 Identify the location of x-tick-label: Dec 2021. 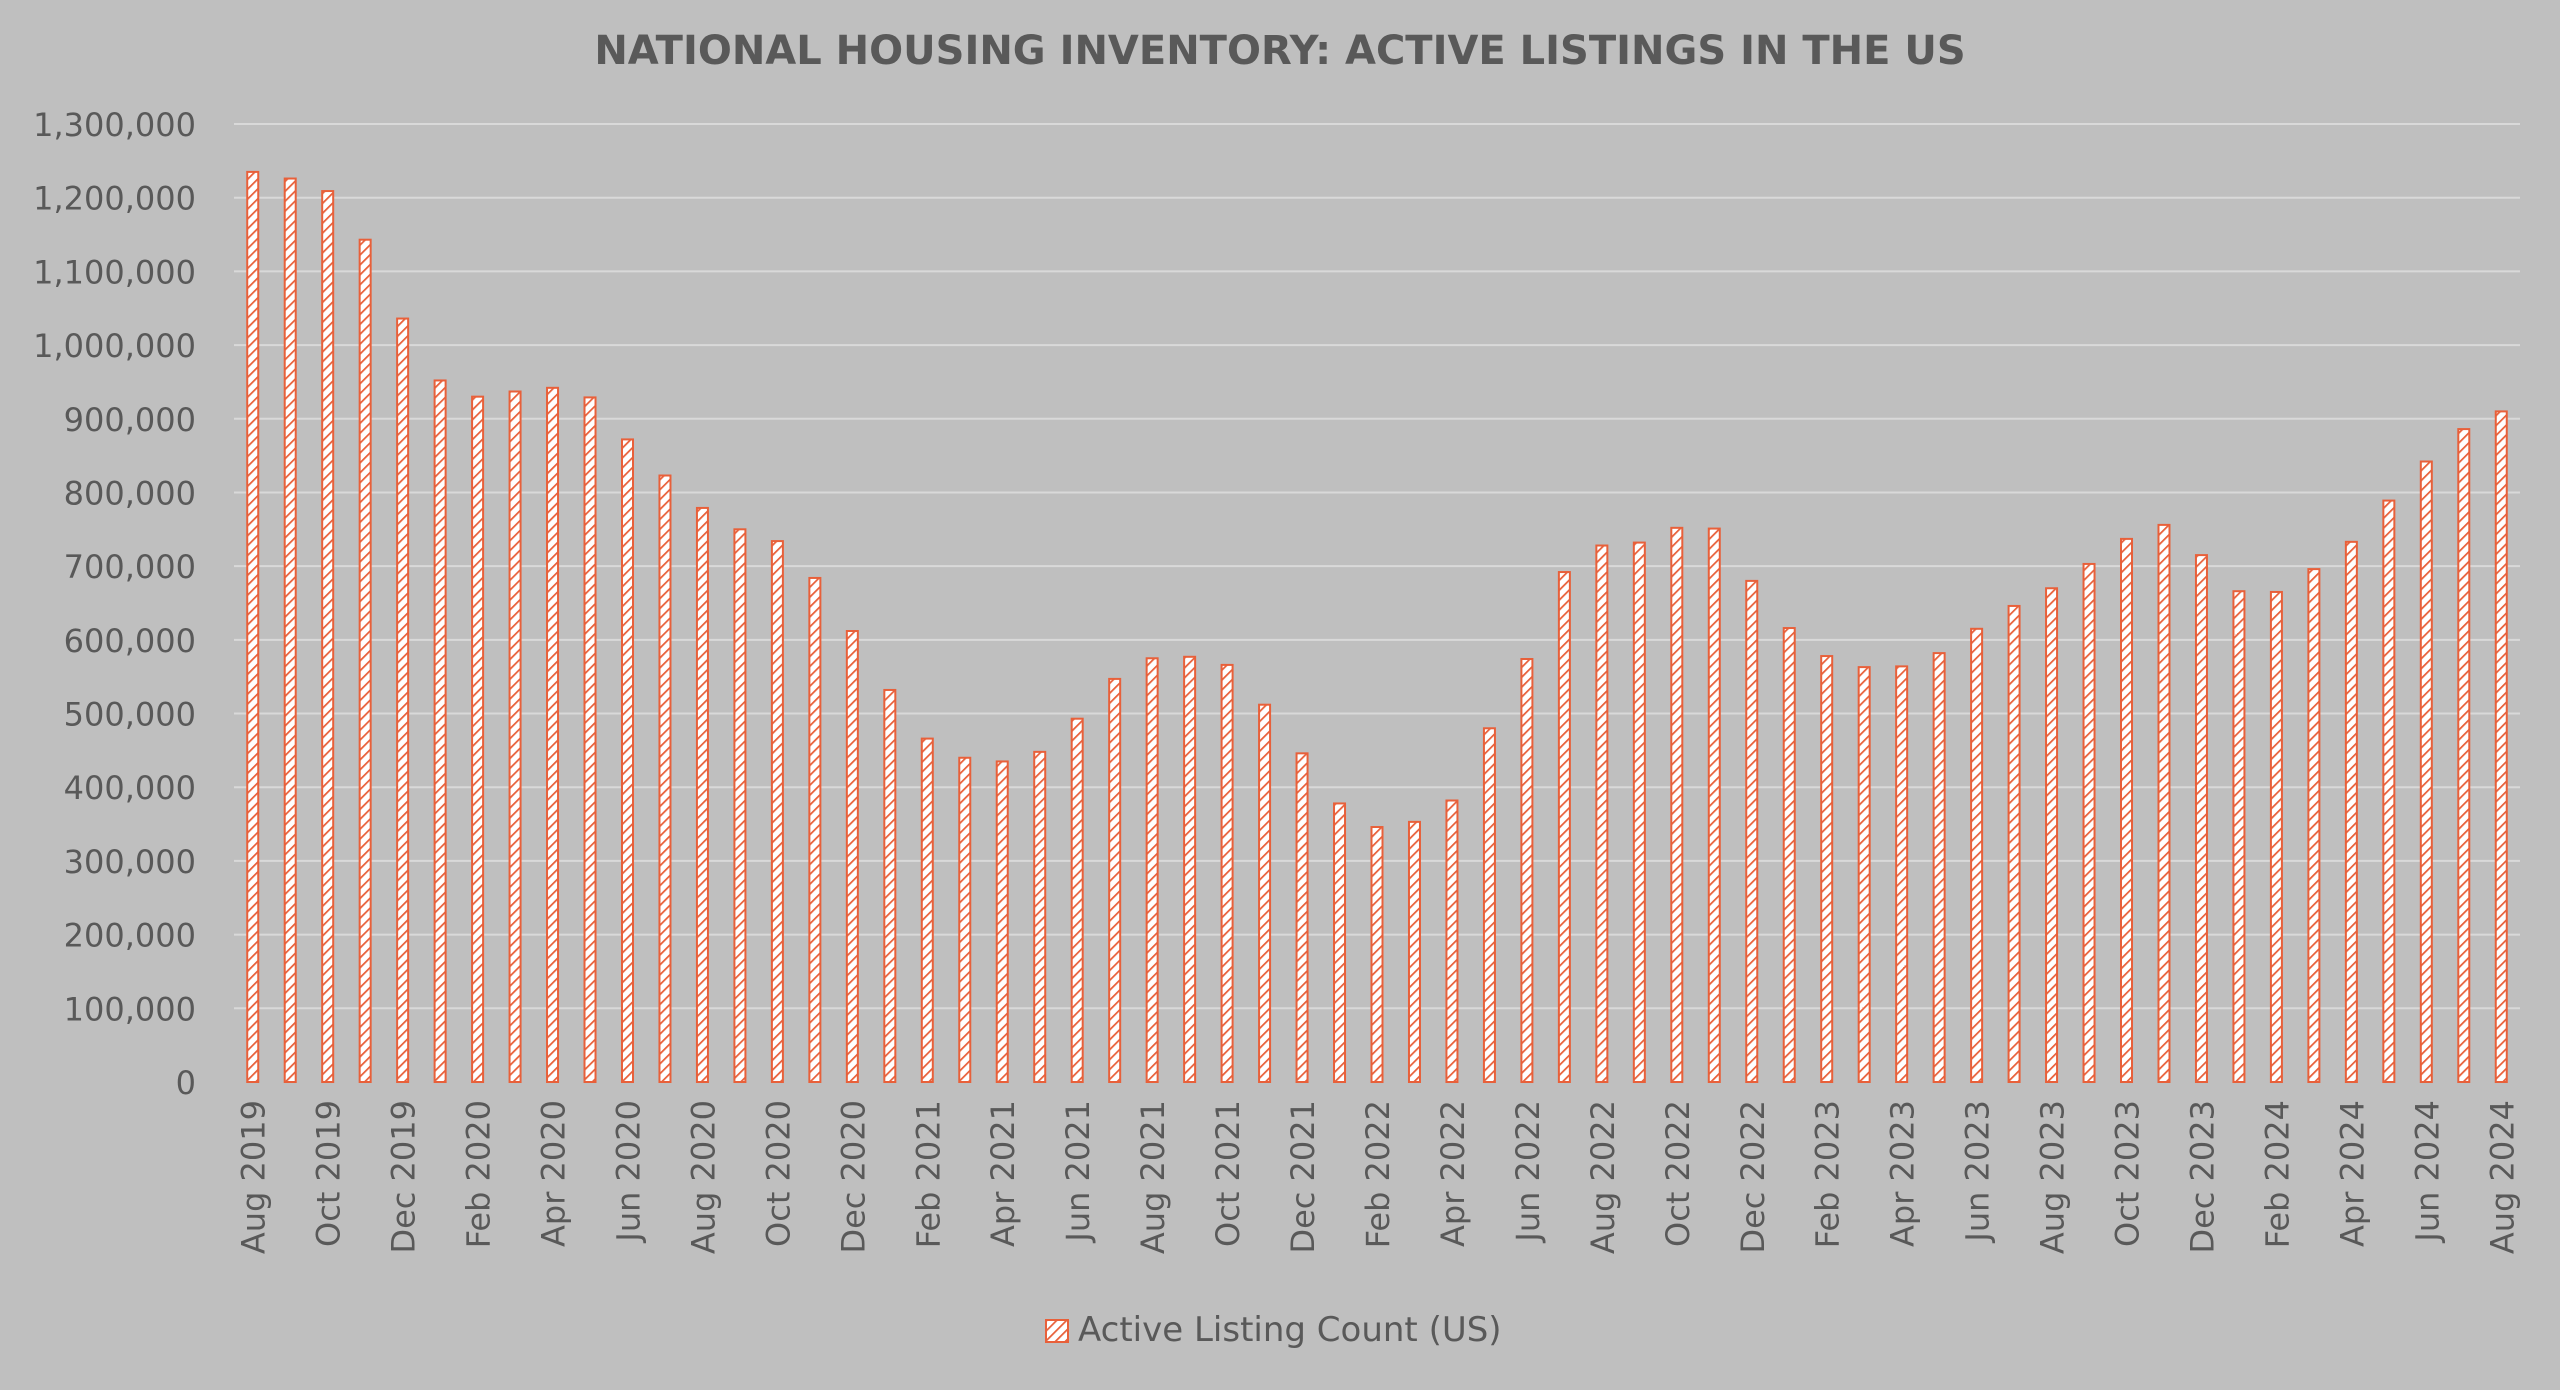
(1303, 1177).